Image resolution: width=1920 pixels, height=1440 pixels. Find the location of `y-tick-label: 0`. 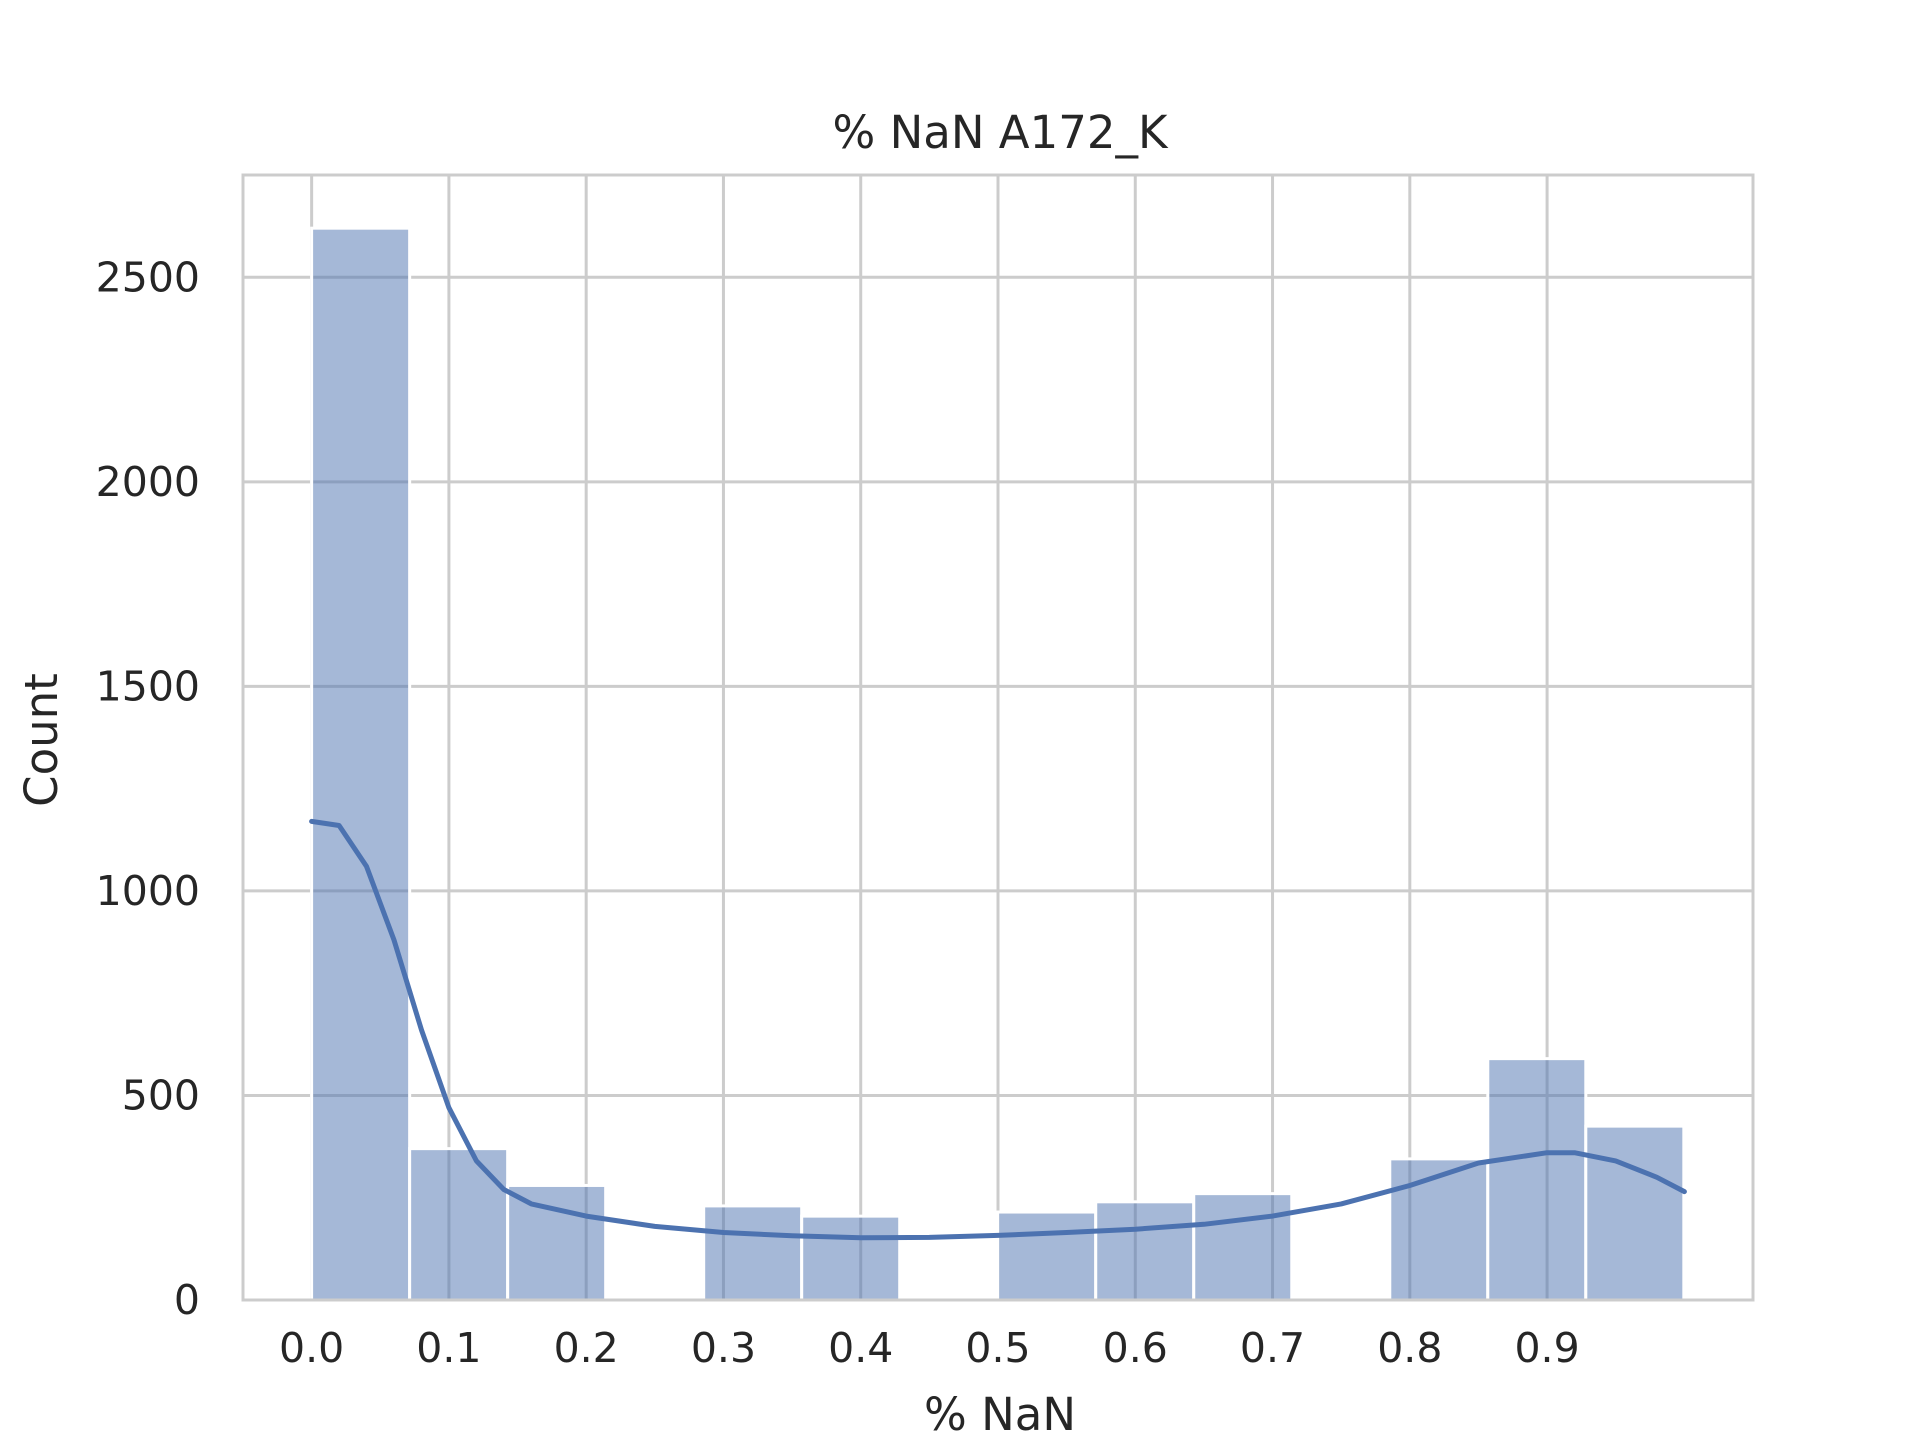

y-tick-label: 0 is located at coordinates (187, 1300).